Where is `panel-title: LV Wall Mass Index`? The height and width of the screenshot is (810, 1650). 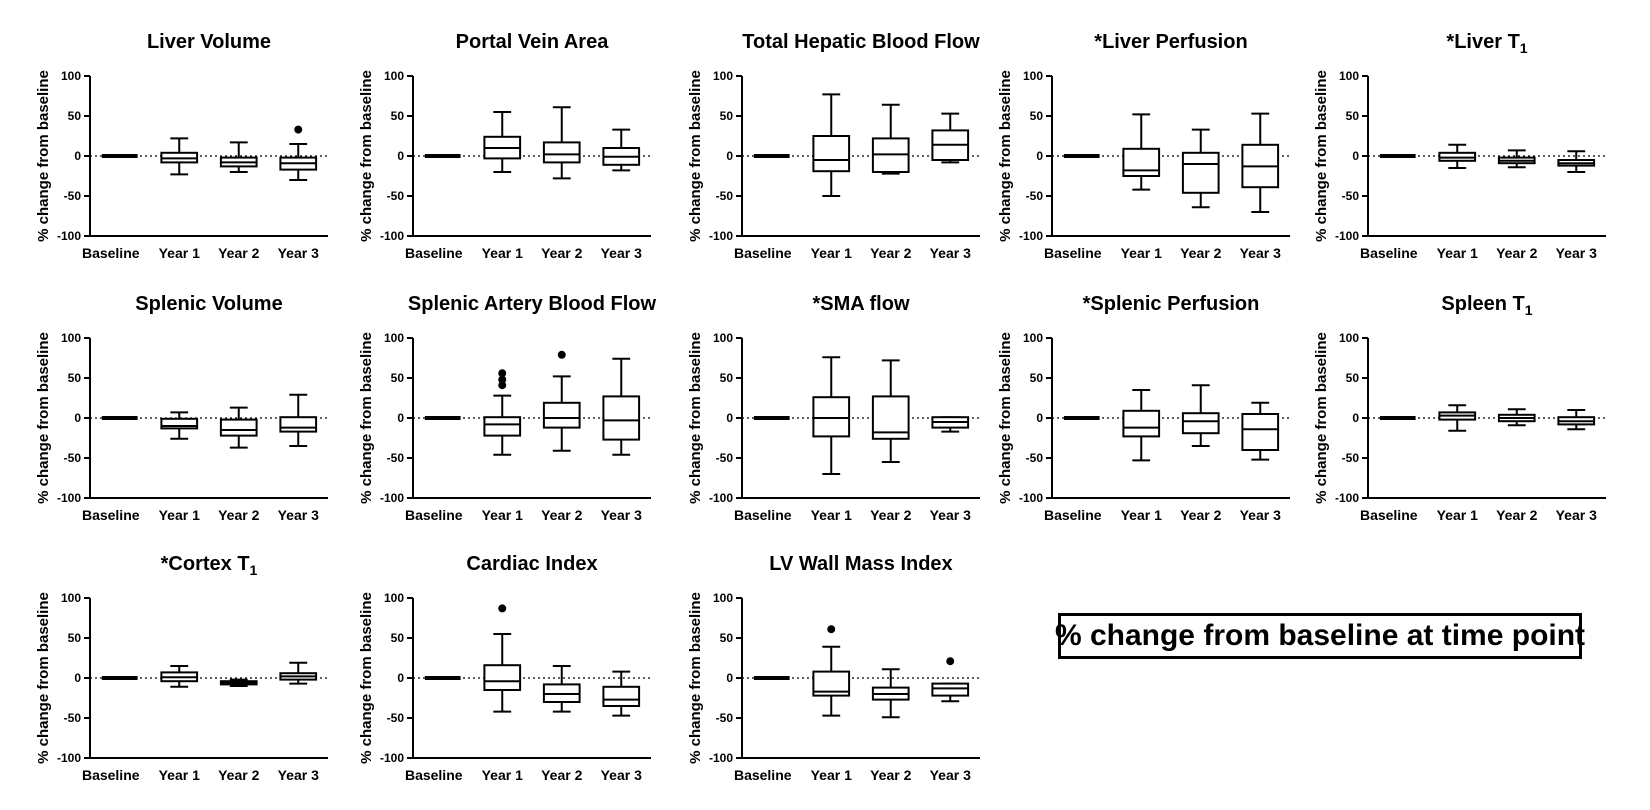
panel-title: LV Wall Mass Index is located at coordinates (860, 564).